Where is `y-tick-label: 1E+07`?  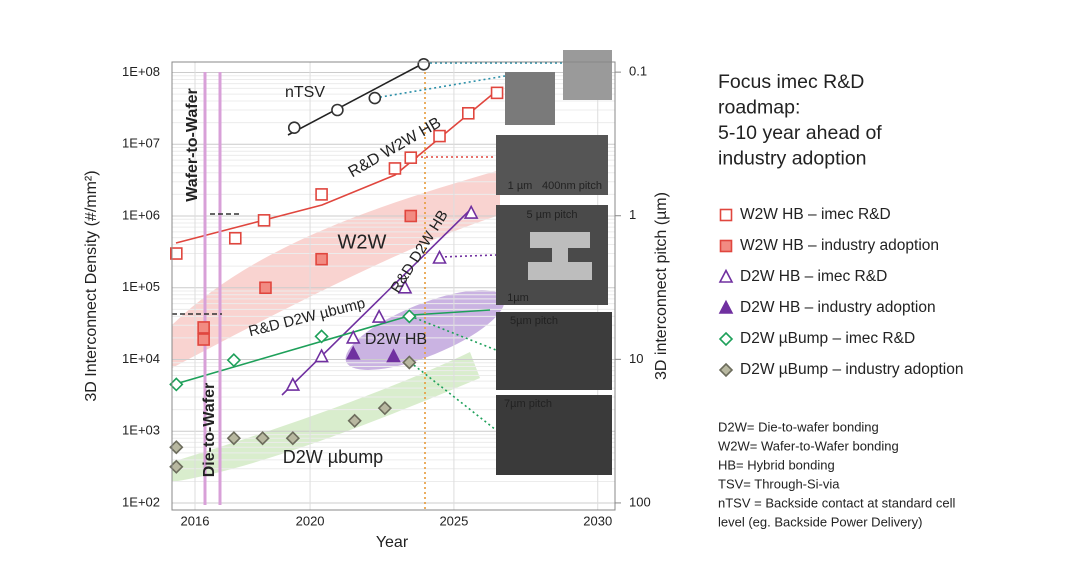
y-tick-label: 1E+07 is located at coordinates (141, 143).